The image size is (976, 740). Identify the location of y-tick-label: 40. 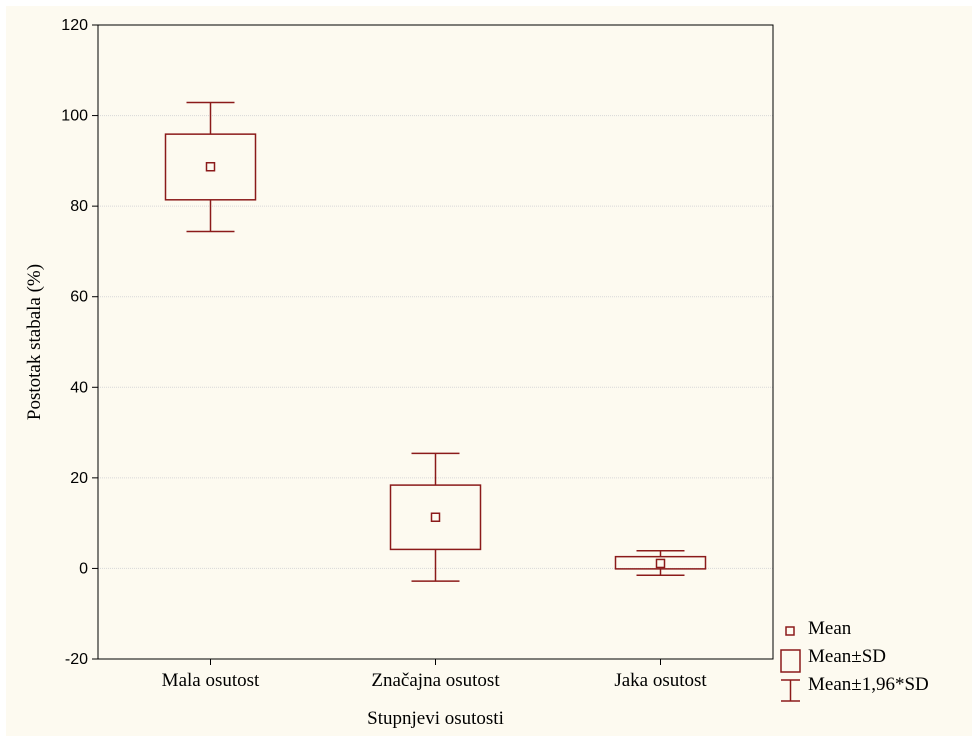
(79, 387).